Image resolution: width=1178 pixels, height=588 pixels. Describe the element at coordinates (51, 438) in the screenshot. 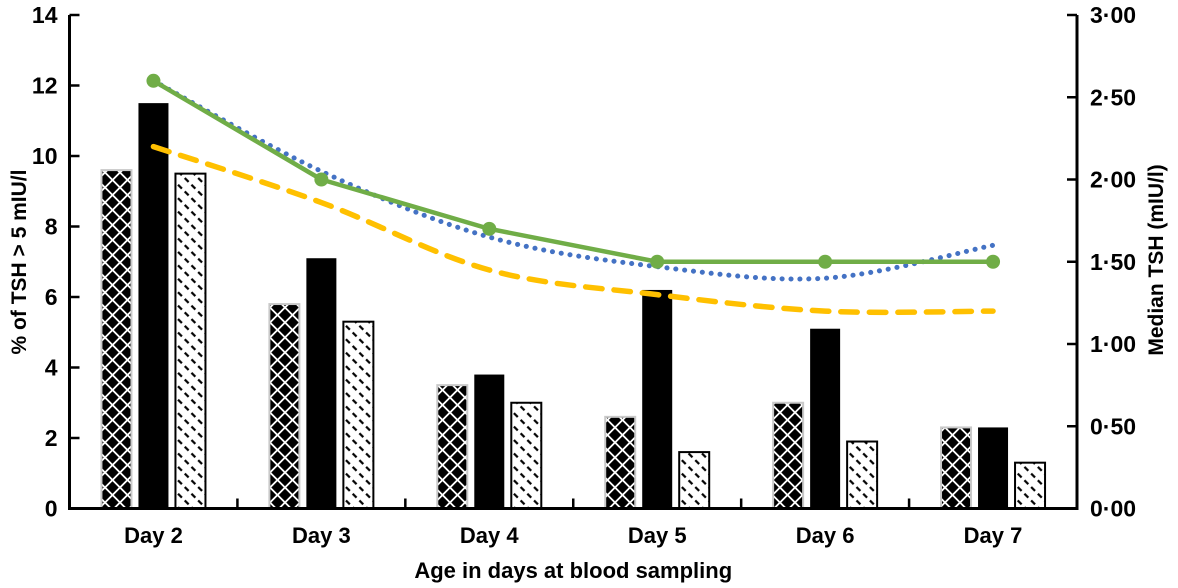

I see `left-axis-tick-label: 2` at that location.